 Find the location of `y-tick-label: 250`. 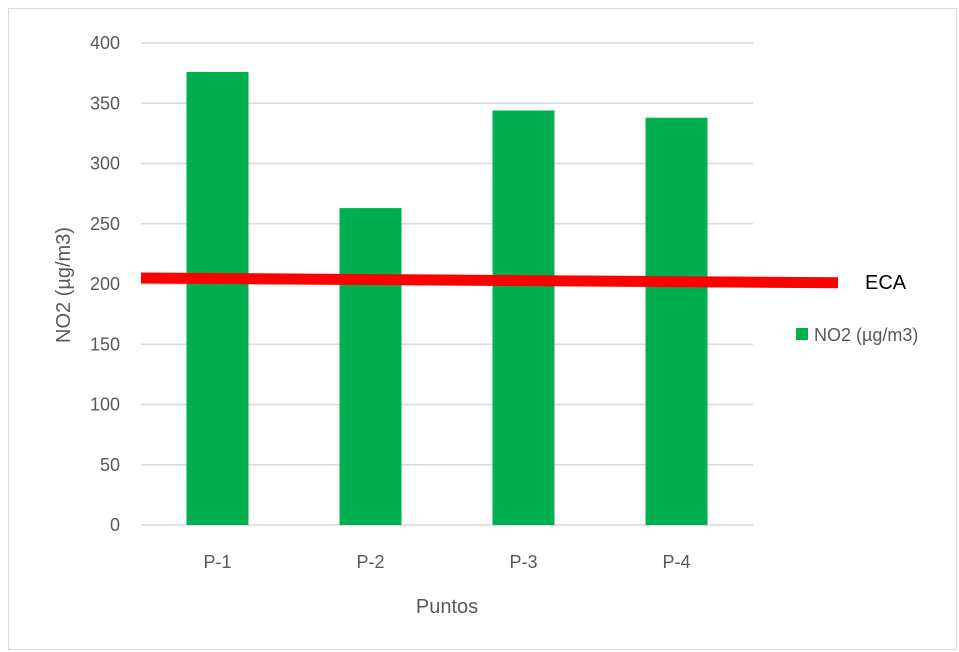

y-tick-label: 250 is located at coordinates (105, 224).